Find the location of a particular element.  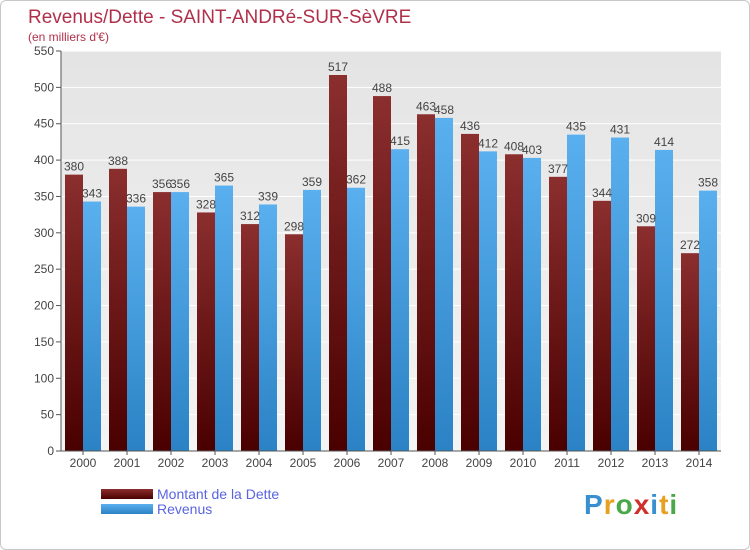

x-tick-label: 2010 is located at coordinates (523, 463).